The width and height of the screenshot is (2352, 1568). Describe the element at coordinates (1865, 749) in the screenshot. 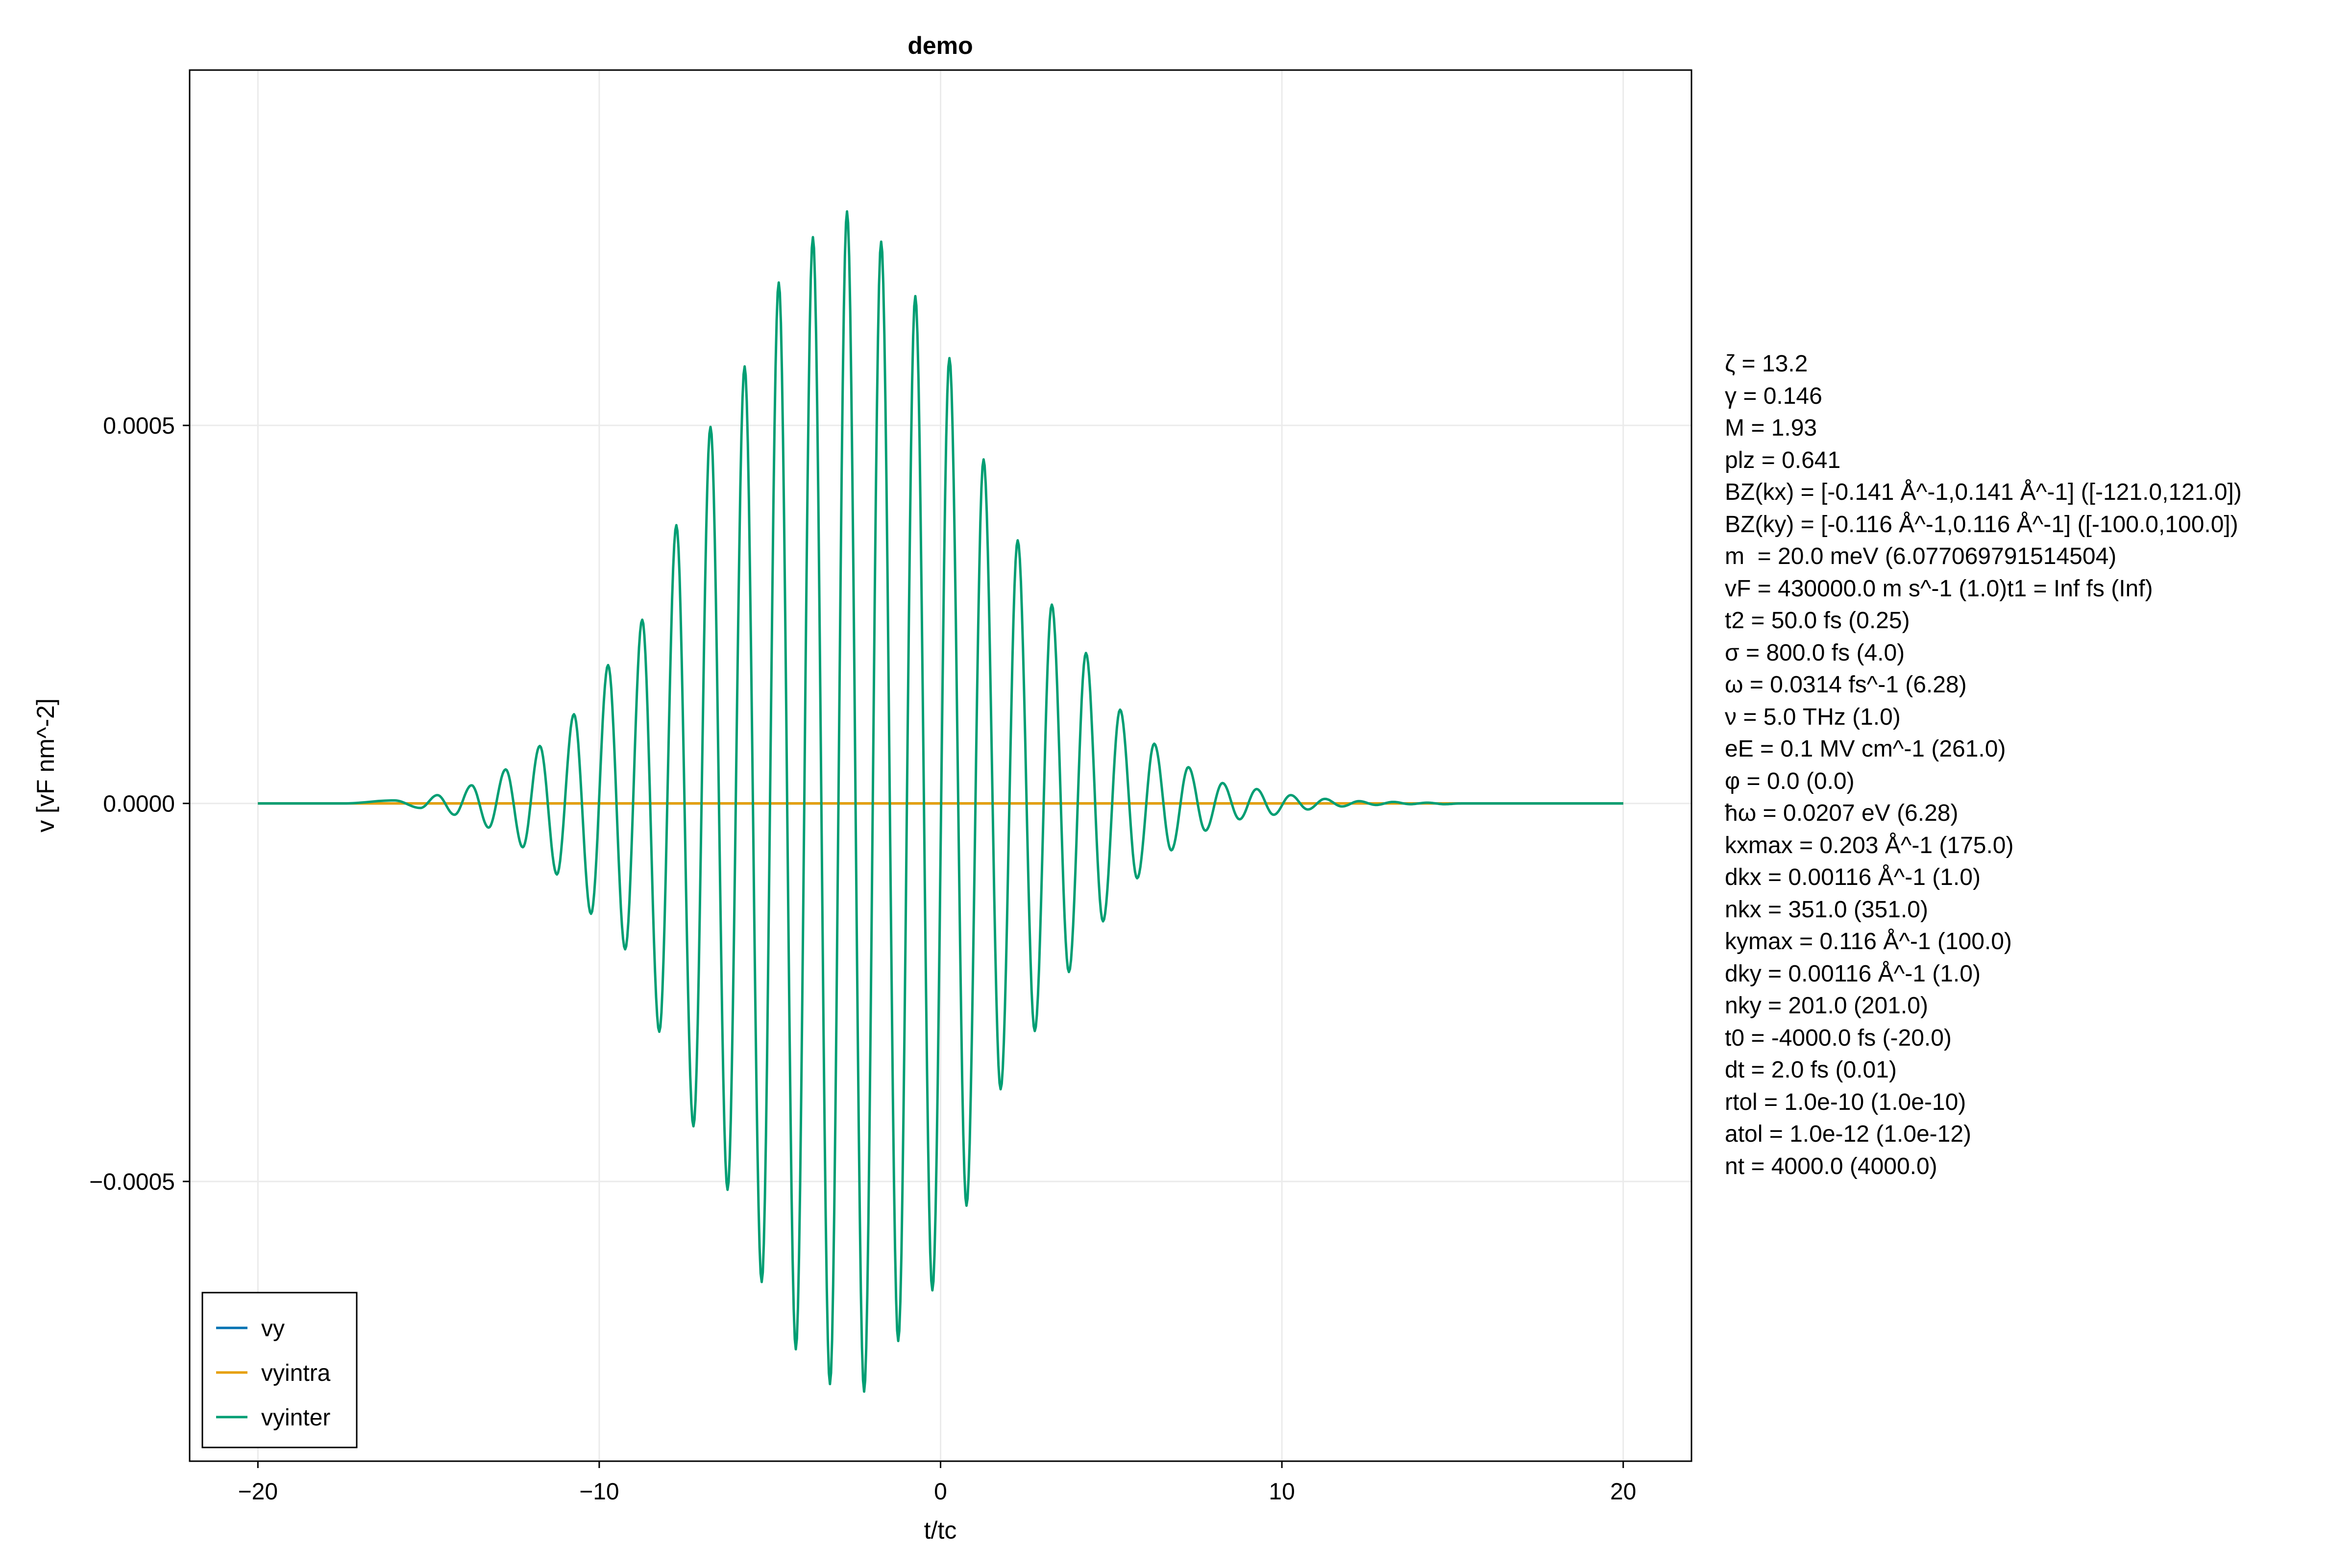

I see `parameter-line: eE = 0.1 MV cm^-1 (261.0)` at that location.